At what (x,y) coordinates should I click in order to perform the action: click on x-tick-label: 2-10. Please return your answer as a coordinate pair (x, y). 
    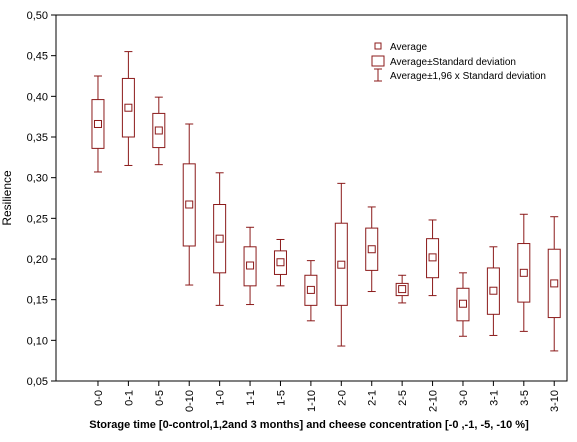
    Looking at the image, I should click on (434, 401).